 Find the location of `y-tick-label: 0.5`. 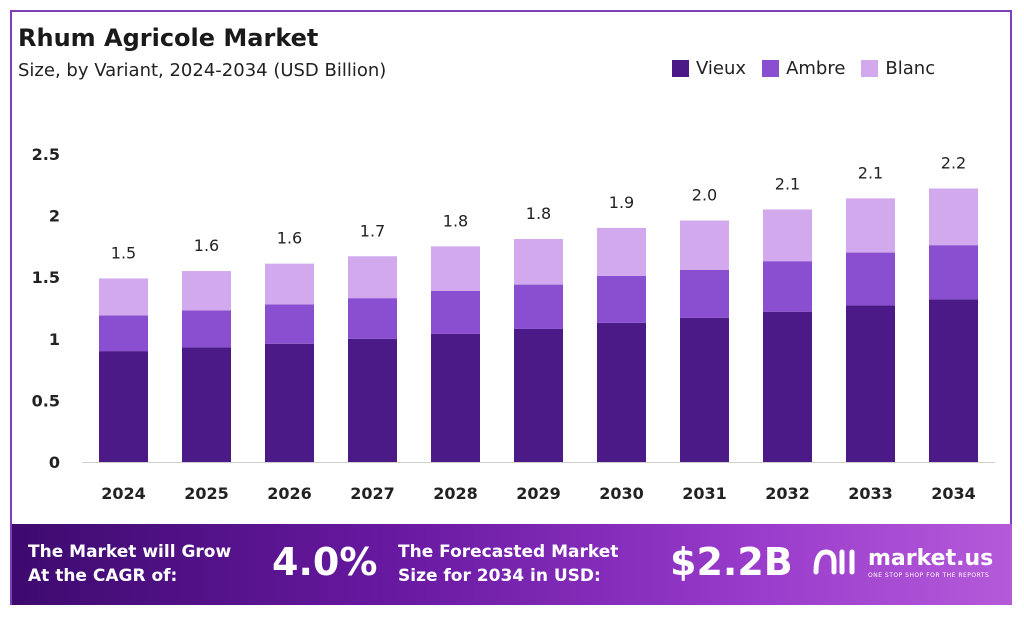

y-tick-label: 0.5 is located at coordinates (46, 400).